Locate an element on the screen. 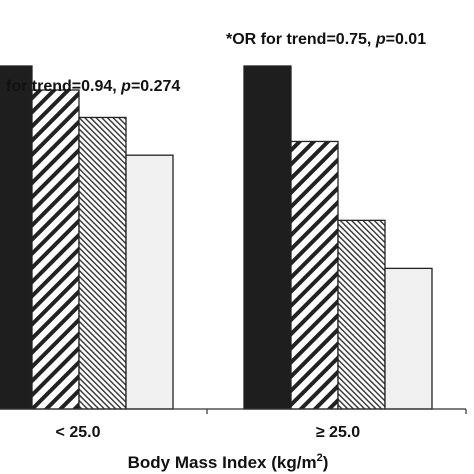 This screenshot has width=474, height=474. x-tick-label-bmi-25-and-over: ≥ 25.0 is located at coordinates (338, 432).